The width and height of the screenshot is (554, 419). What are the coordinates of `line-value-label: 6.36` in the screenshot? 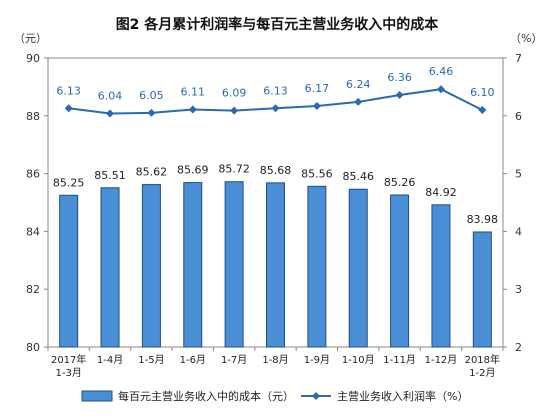 It's located at (399, 77).